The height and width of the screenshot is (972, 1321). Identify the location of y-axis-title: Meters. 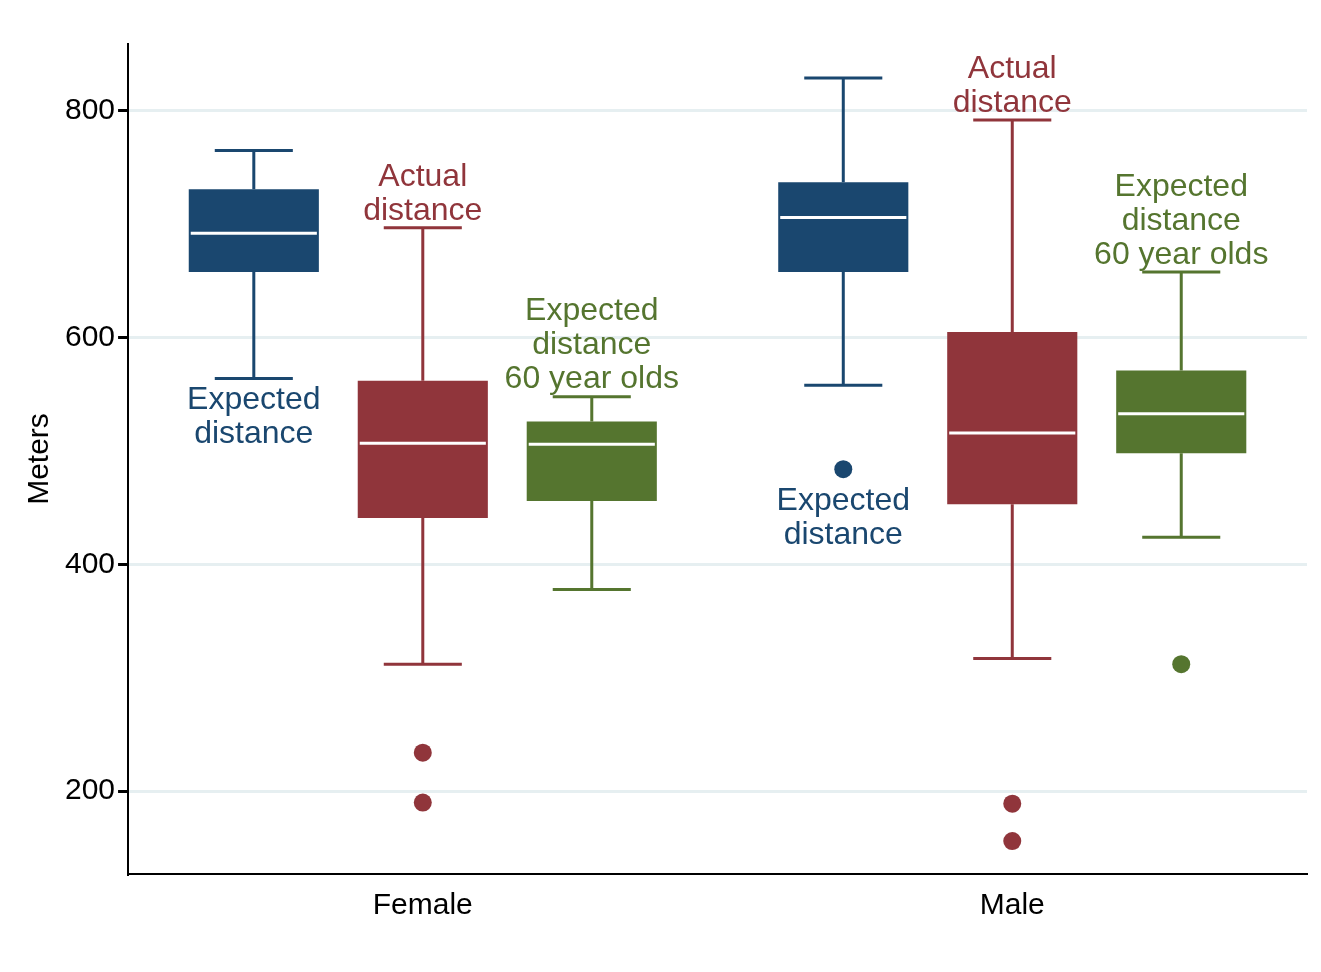
(38, 459).